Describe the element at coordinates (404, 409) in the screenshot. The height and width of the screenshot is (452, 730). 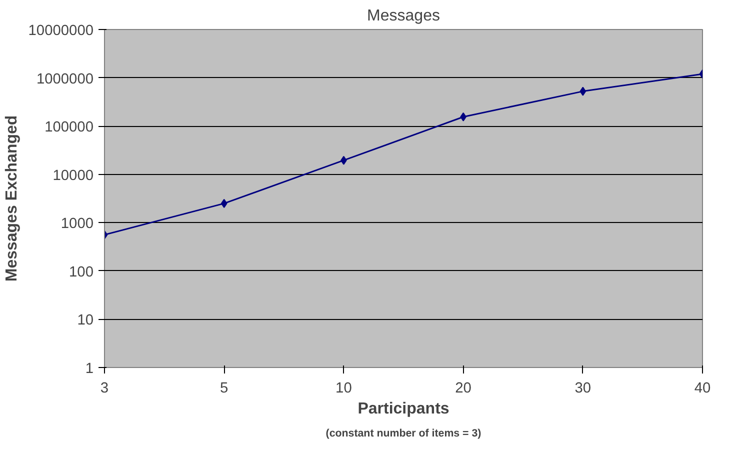
I see `x-axis-title: Participants` at that location.